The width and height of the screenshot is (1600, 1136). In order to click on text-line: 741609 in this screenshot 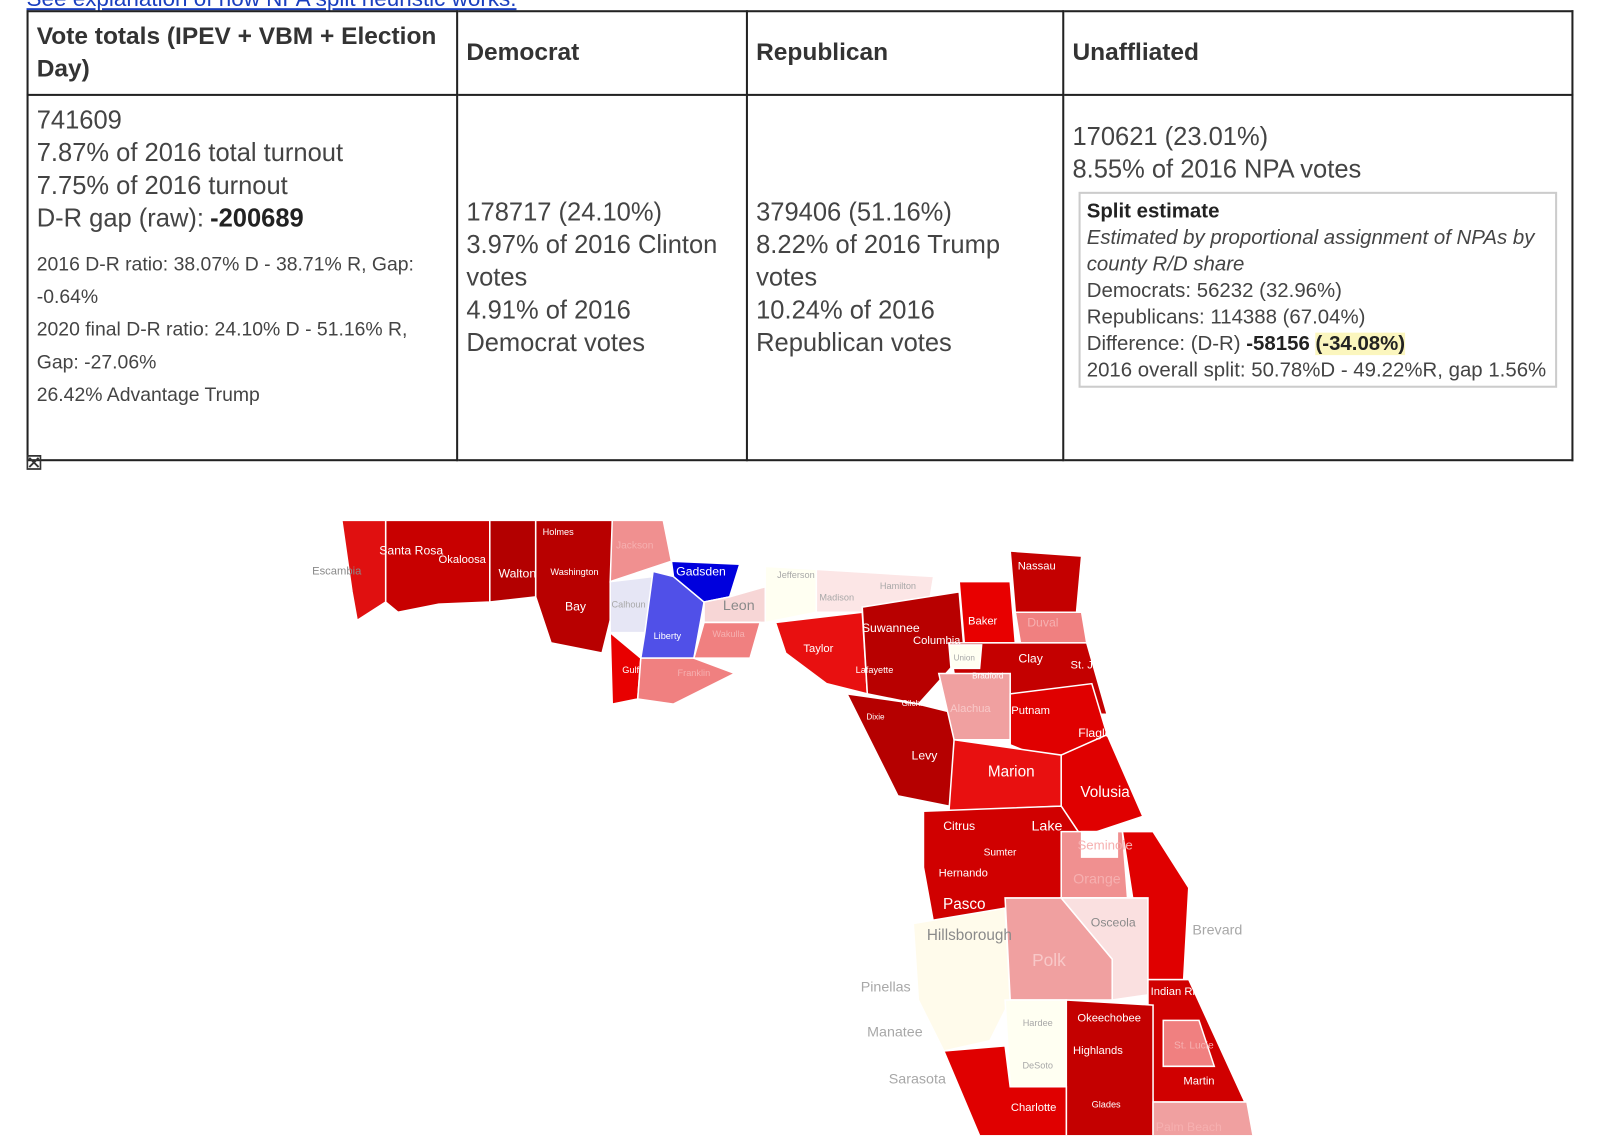, I will do `click(79, 120)`.